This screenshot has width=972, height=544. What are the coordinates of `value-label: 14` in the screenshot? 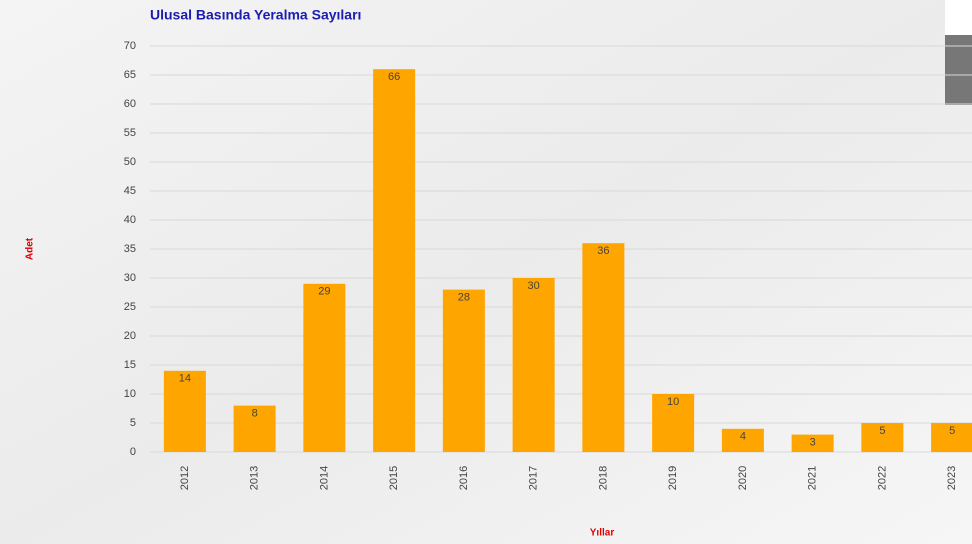 It's located at (185, 379).